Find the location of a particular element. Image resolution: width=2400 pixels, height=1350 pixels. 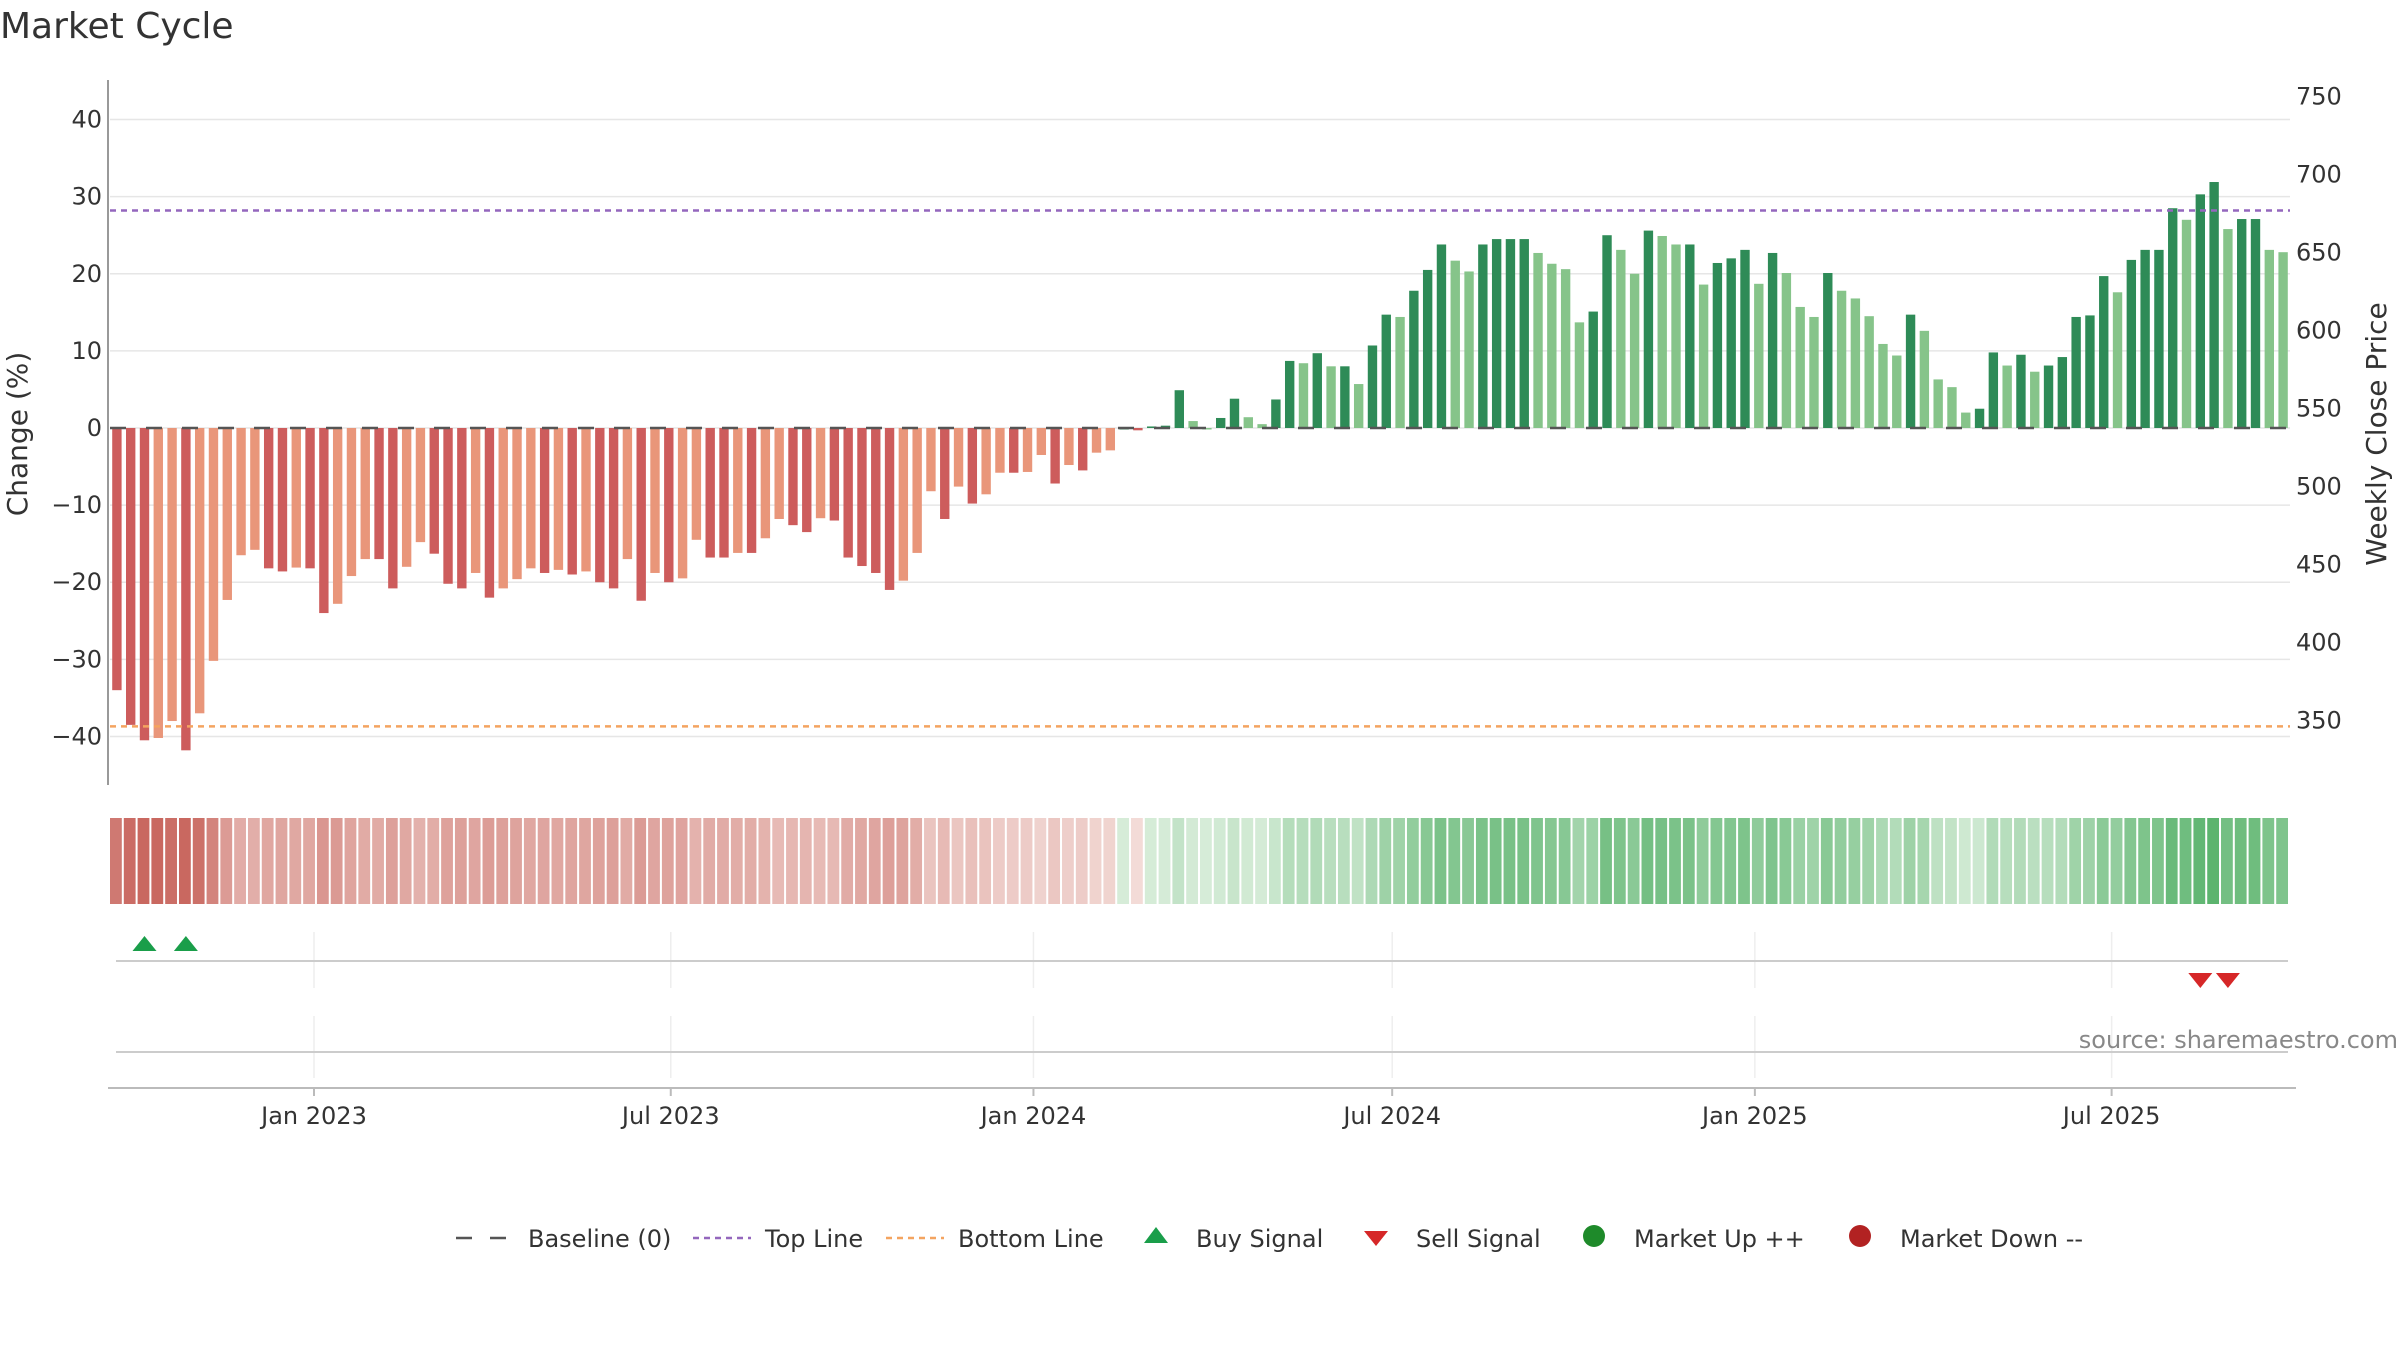

legend-market-up-label: Market Up ++ is located at coordinates (1719, 1239).